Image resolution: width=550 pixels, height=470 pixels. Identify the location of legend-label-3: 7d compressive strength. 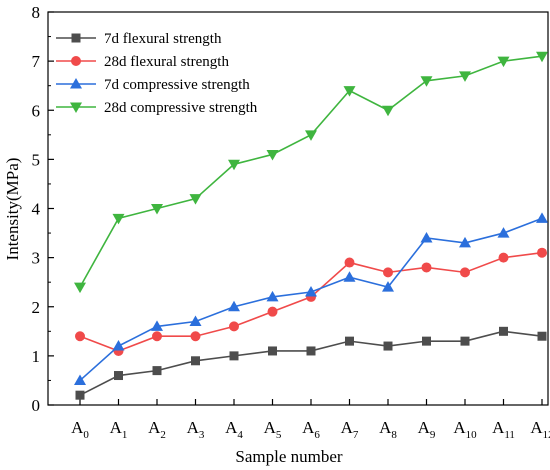
(177, 85).